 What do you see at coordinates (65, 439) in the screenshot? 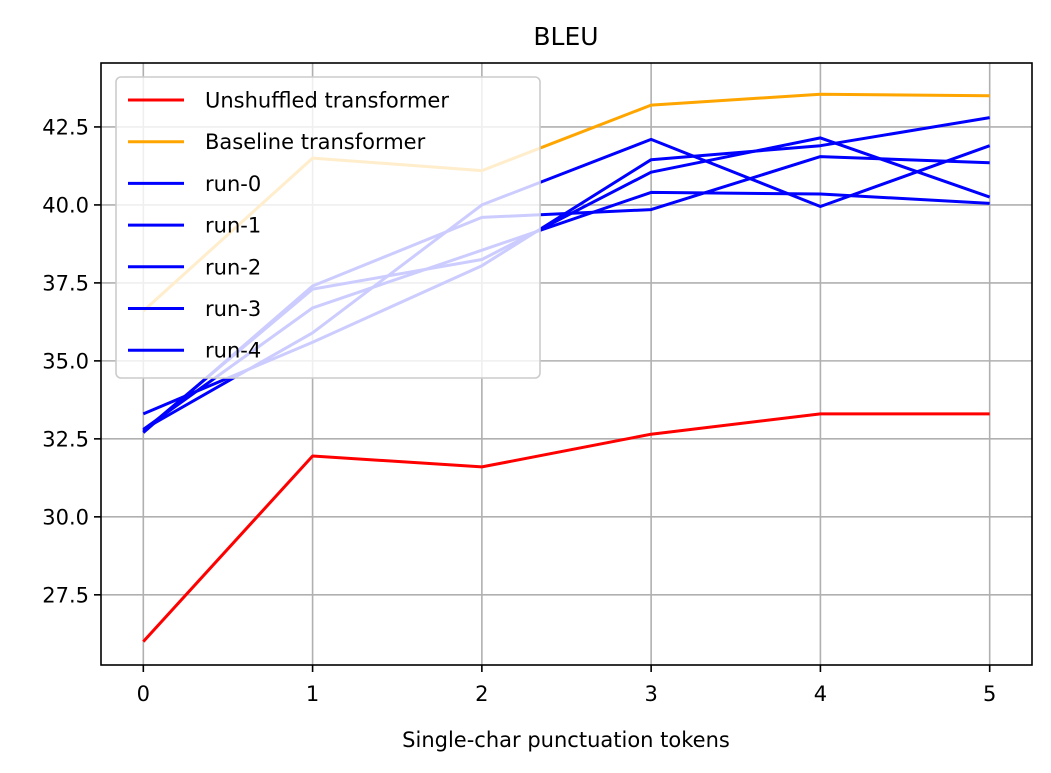
I see `y-tick-label: 32.5` at bounding box center [65, 439].